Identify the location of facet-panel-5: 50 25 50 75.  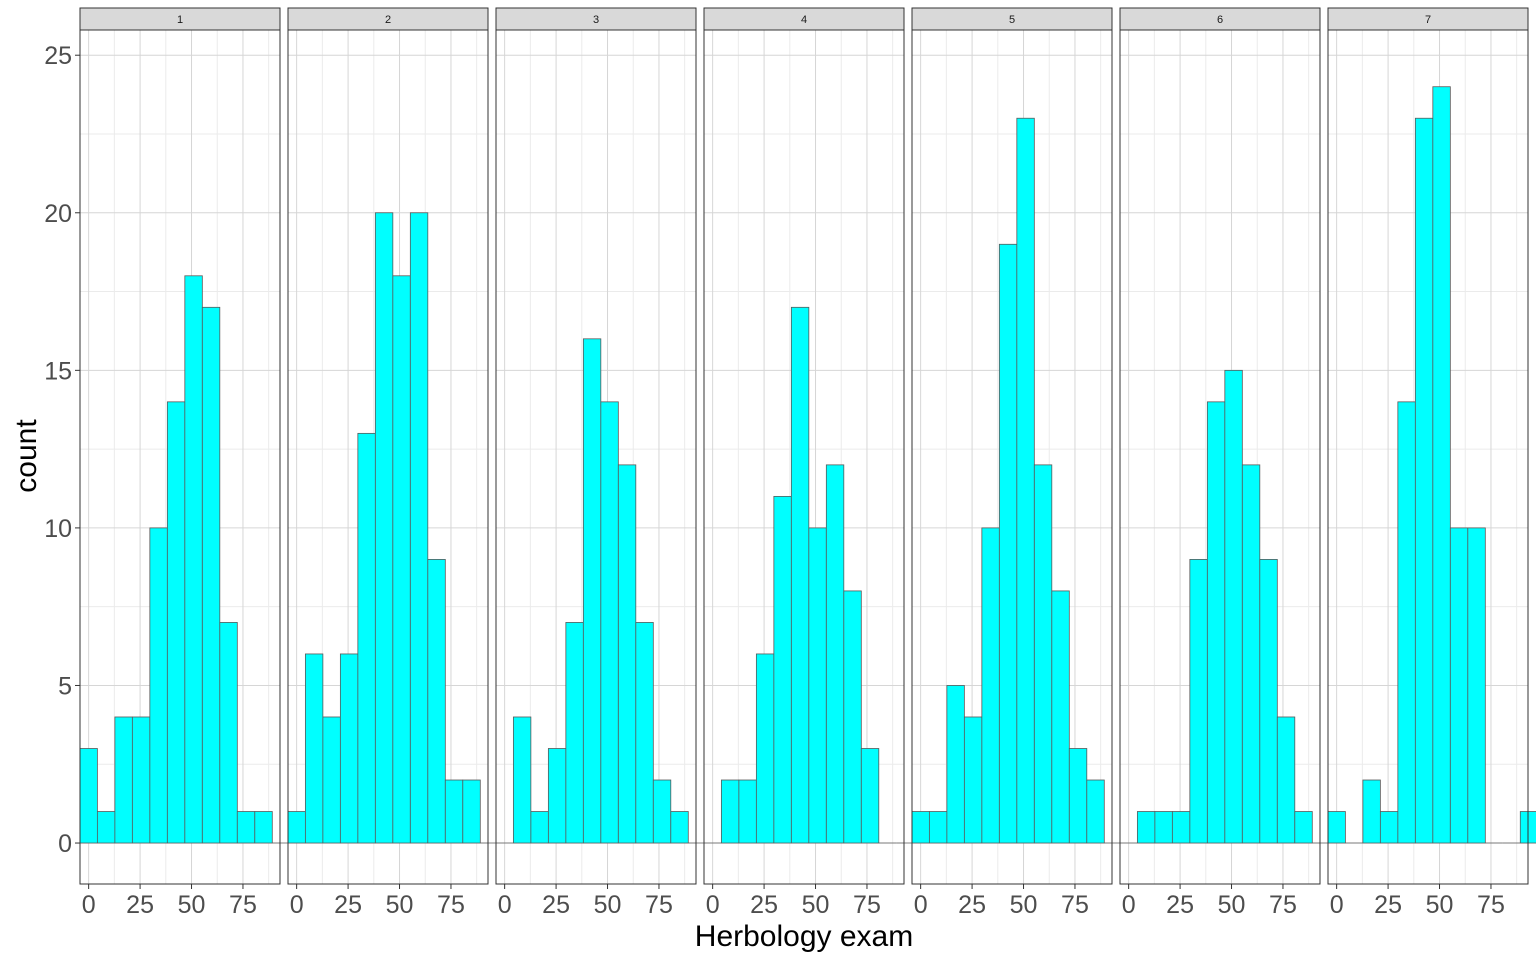
(1016, 463).